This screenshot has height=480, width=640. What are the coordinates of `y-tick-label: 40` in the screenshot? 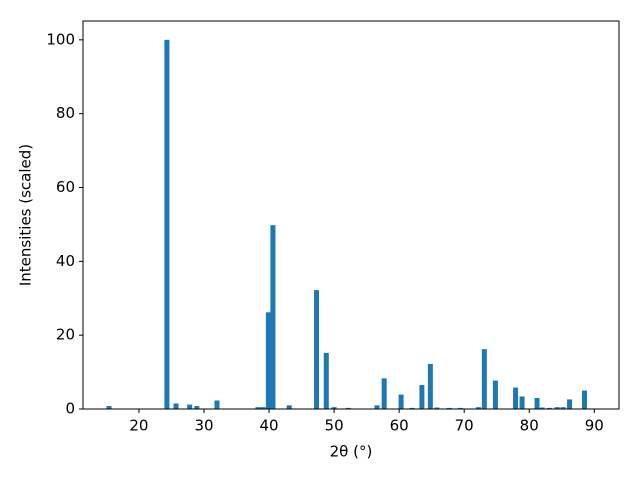 It's located at (65, 261).